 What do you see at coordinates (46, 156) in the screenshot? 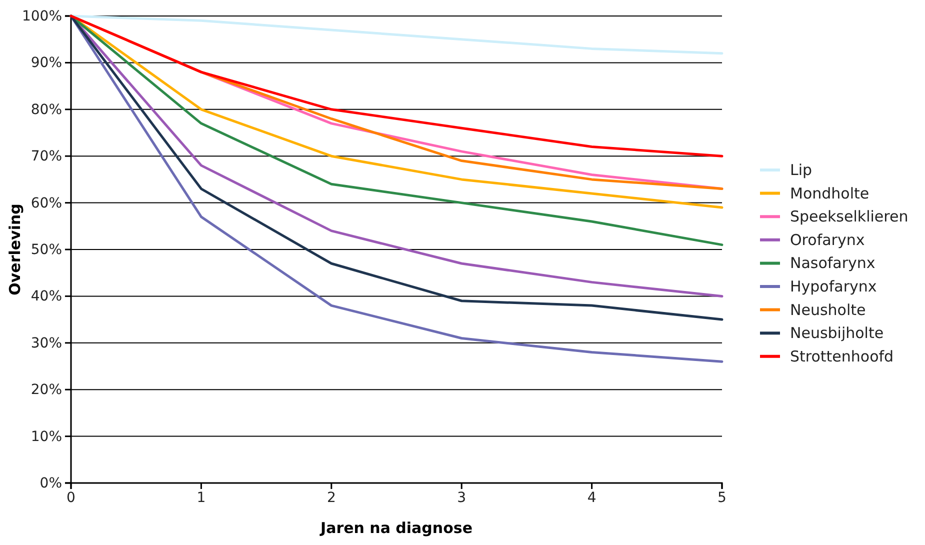
I see `y-tick-label: 70%` at bounding box center [46, 156].